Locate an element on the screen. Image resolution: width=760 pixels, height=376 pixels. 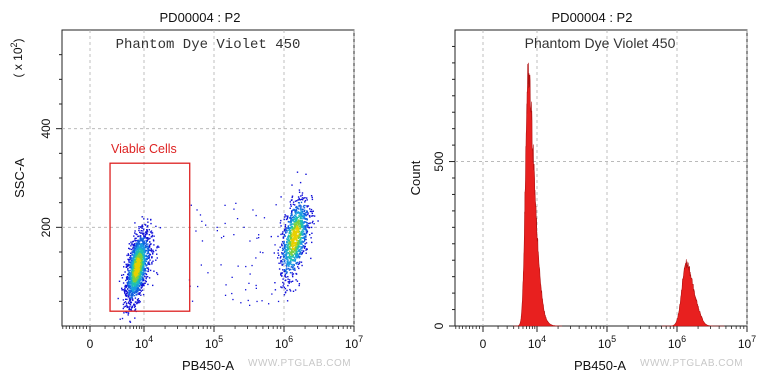
x-tick-exponent: 5 is located at coordinates (220, 339).